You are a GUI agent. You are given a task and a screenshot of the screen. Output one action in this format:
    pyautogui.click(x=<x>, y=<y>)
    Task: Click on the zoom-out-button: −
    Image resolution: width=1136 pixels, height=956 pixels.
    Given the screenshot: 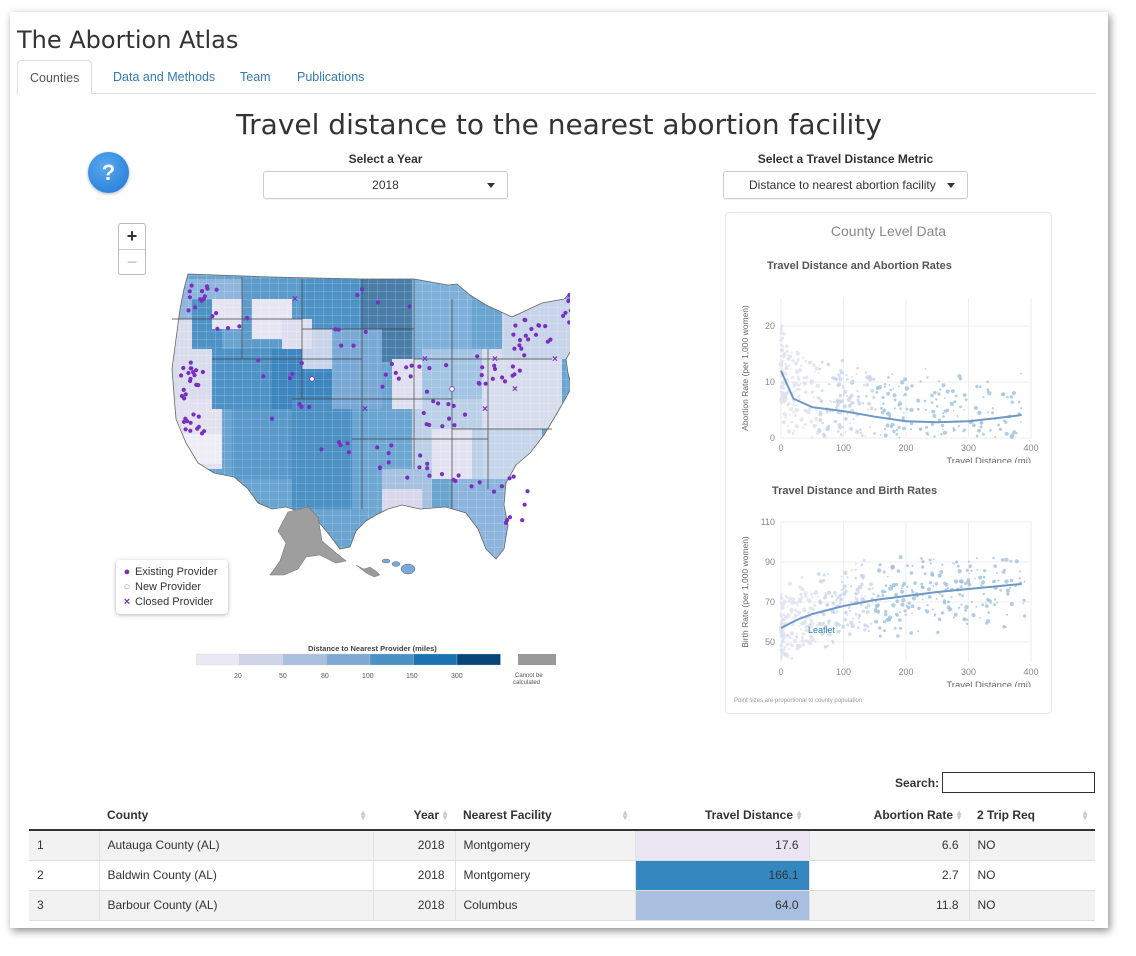 What is the action you would take?
    pyautogui.click(x=132, y=261)
    